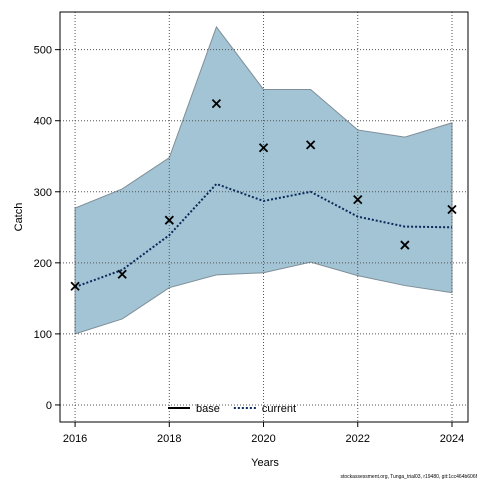 This screenshot has height=485, width=480. I want to click on x-tick-label: 2018, so click(169, 439).